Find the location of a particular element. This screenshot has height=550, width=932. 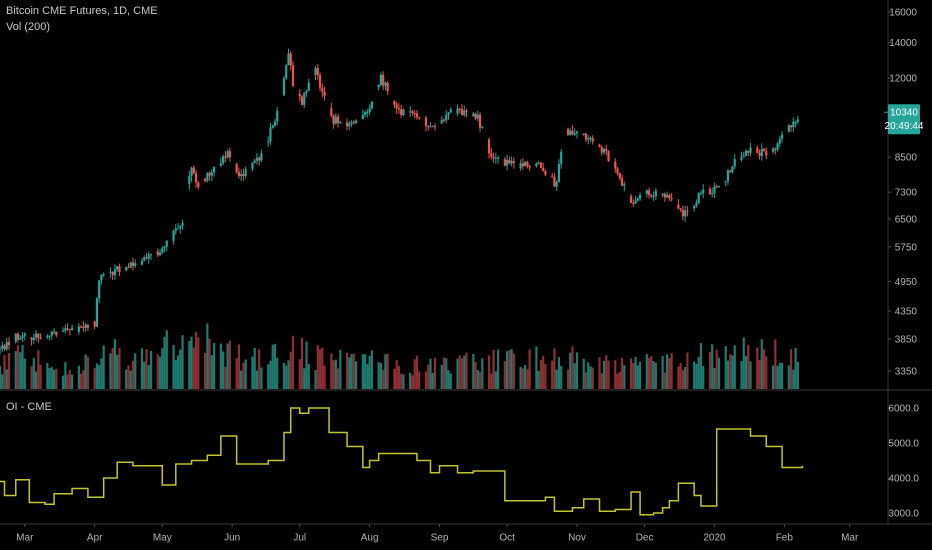

oi-legend: OI - CME is located at coordinates (29, 407).